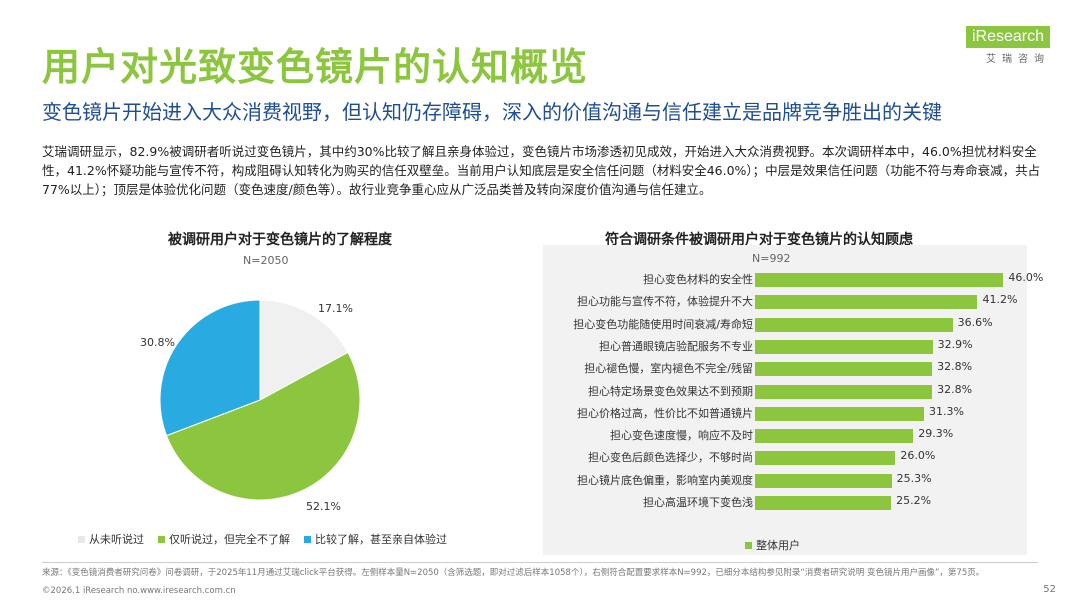  What do you see at coordinates (1049, 589) in the screenshot?
I see `page-number: 52` at bounding box center [1049, 589].